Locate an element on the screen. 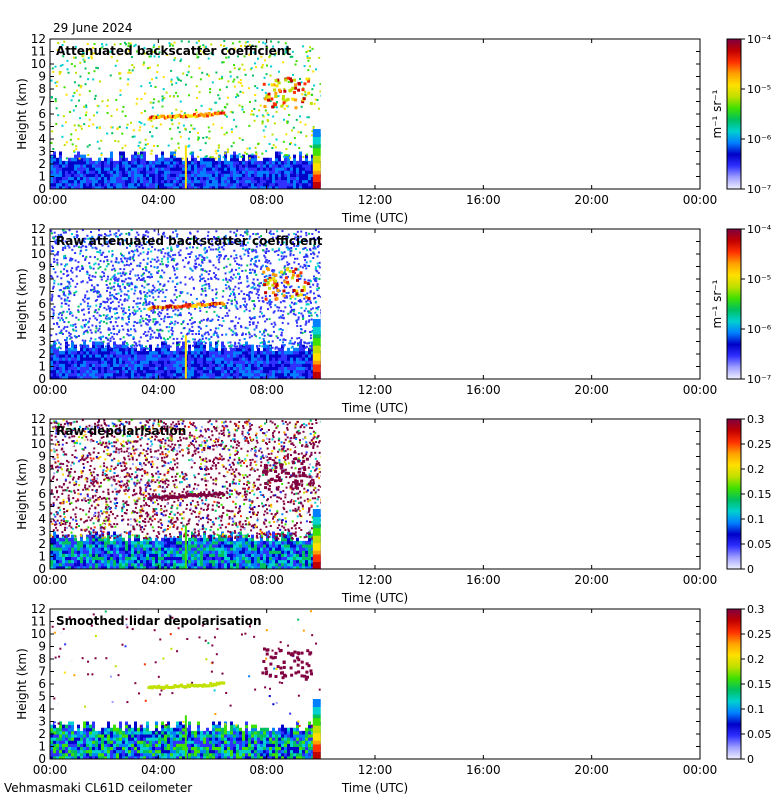 The image size is (780, 800). panel-title: Smoothed lidar depolarisation is located at coordinates (159, 621).